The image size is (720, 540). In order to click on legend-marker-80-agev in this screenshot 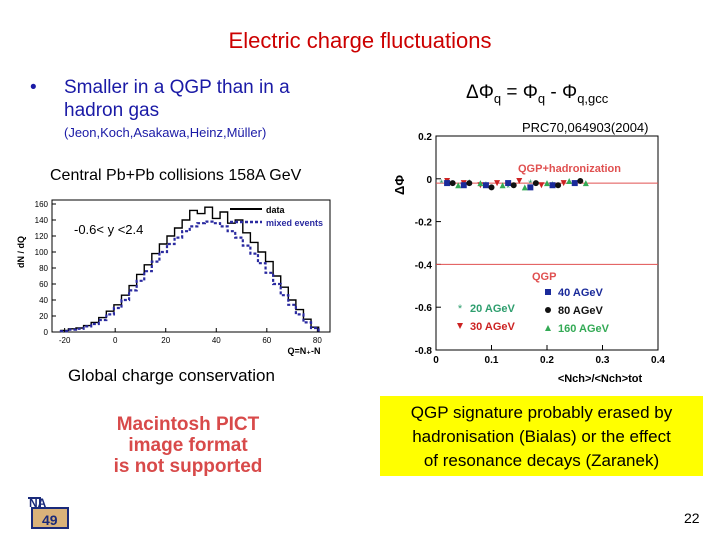, I will do `click(548, 310)`.